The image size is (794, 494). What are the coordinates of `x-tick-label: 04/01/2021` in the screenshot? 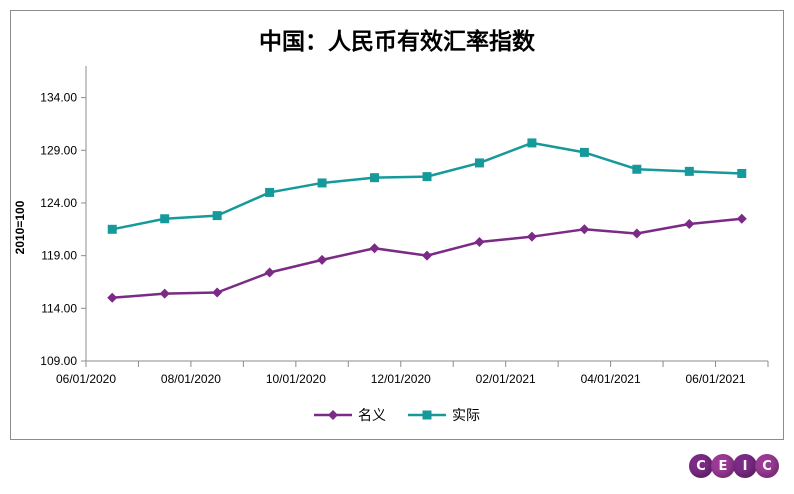 It's located at (611, 379).